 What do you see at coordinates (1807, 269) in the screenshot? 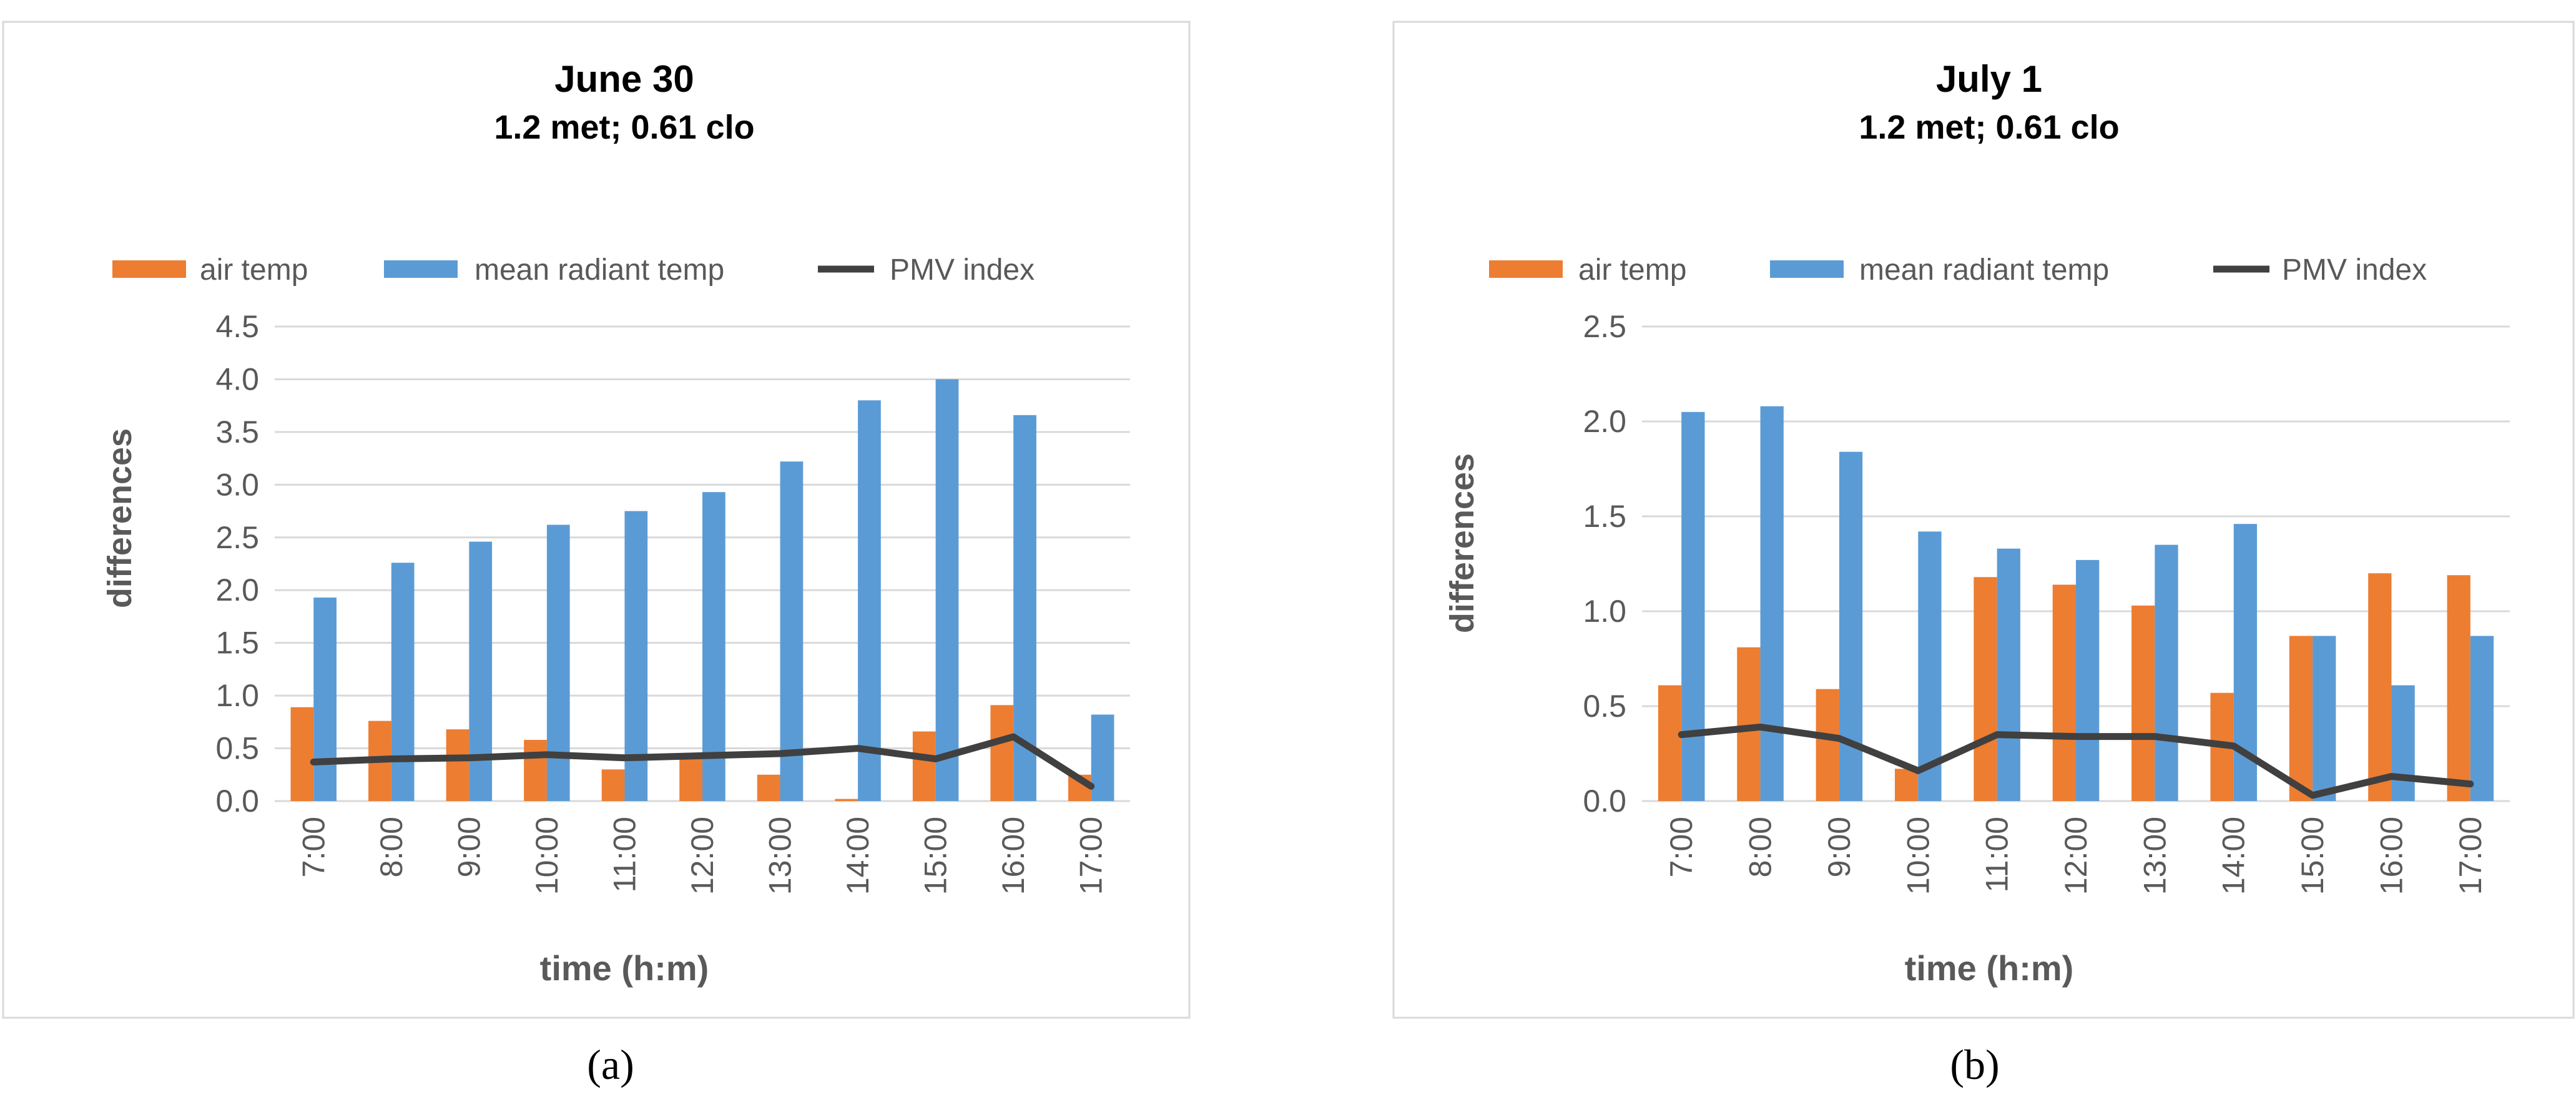
I see `chart-b-legend-mrt-swatch` at bounding box center [1807, 269].